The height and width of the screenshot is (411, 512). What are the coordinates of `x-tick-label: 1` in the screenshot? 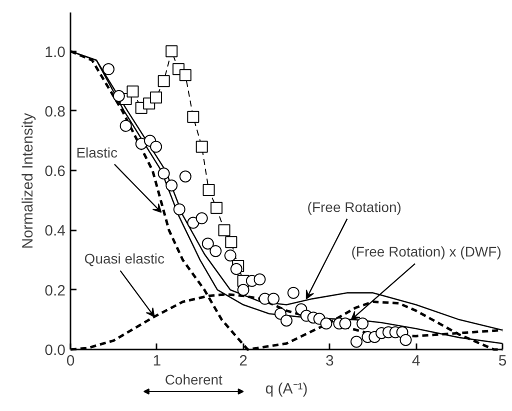 It's located at (157, 361).